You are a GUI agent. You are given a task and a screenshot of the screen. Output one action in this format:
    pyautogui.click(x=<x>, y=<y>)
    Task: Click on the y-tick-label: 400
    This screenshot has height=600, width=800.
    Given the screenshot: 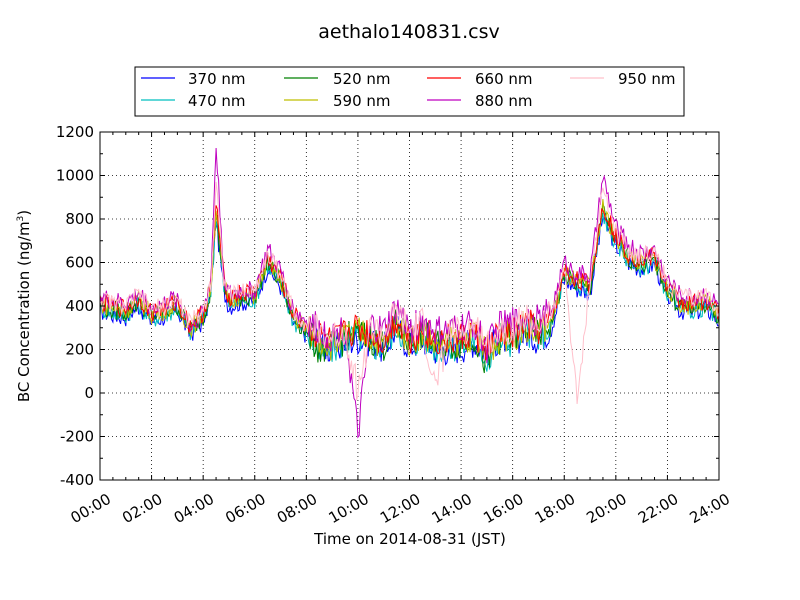 What is the action you would take?
    pyautogui.click(x=79, y=306)
    